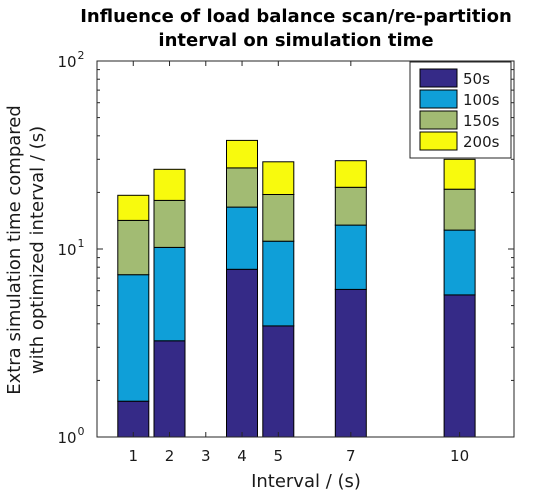 This screenshot has height=494, width=560. What do you see at coordinates (279, 456) in the screenshot?
I see `x-tick-label: 5` at bounding box center [279, 456].